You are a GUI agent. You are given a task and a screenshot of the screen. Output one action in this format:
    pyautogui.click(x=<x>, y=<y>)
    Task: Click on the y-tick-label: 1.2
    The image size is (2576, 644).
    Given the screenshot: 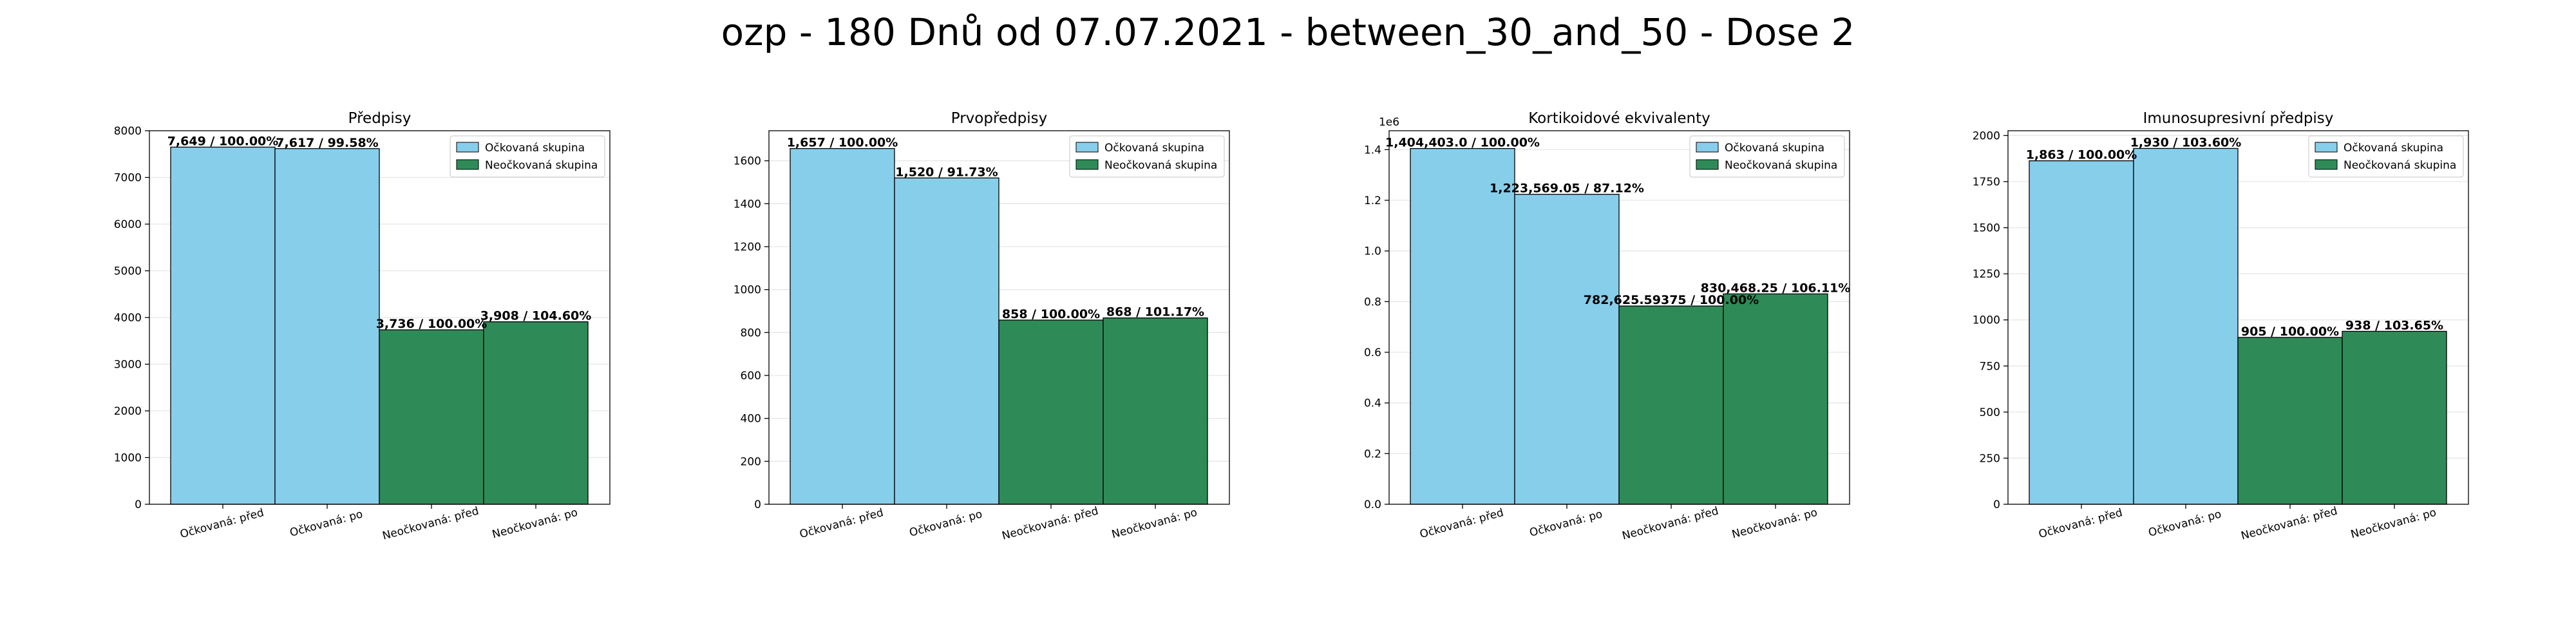 What is the action you would take?
    pyautogui.click(x=1372, y=200)
    